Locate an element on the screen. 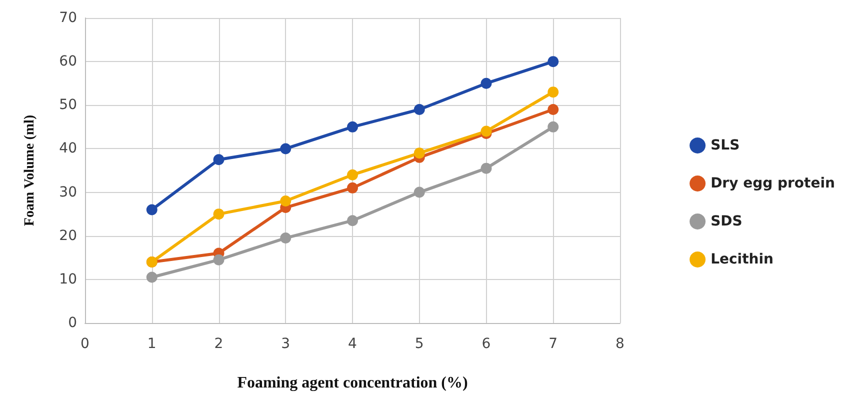 Image resolution: width=845 pixels, height=405 pixels. x-tick-label: 2 is located at coordinates (219, 344).